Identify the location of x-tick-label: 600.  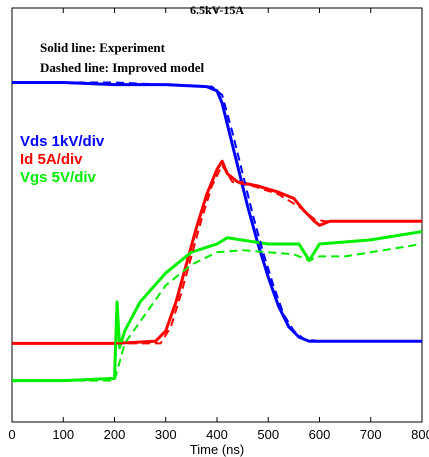
(320, 434).